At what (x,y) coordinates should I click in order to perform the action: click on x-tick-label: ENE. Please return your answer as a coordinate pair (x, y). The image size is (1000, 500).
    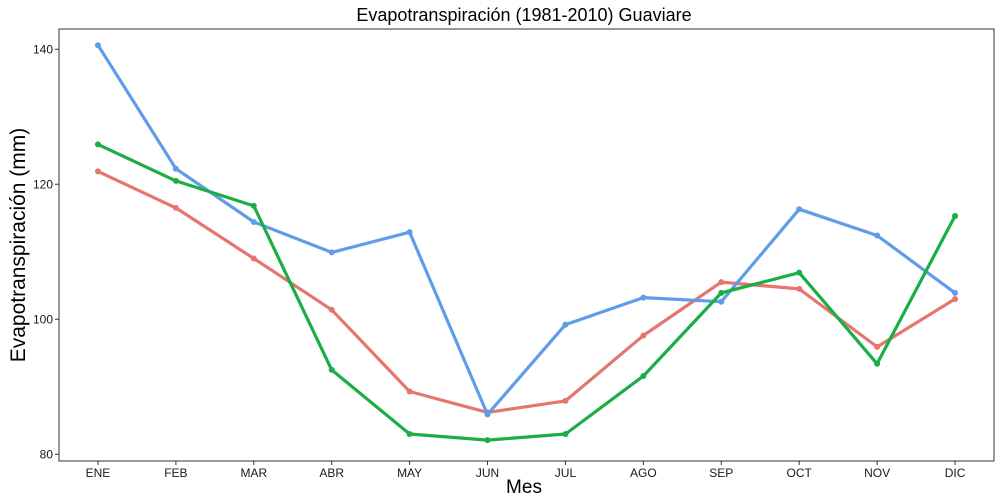
    Looking at the image, I should click on (98, 473).